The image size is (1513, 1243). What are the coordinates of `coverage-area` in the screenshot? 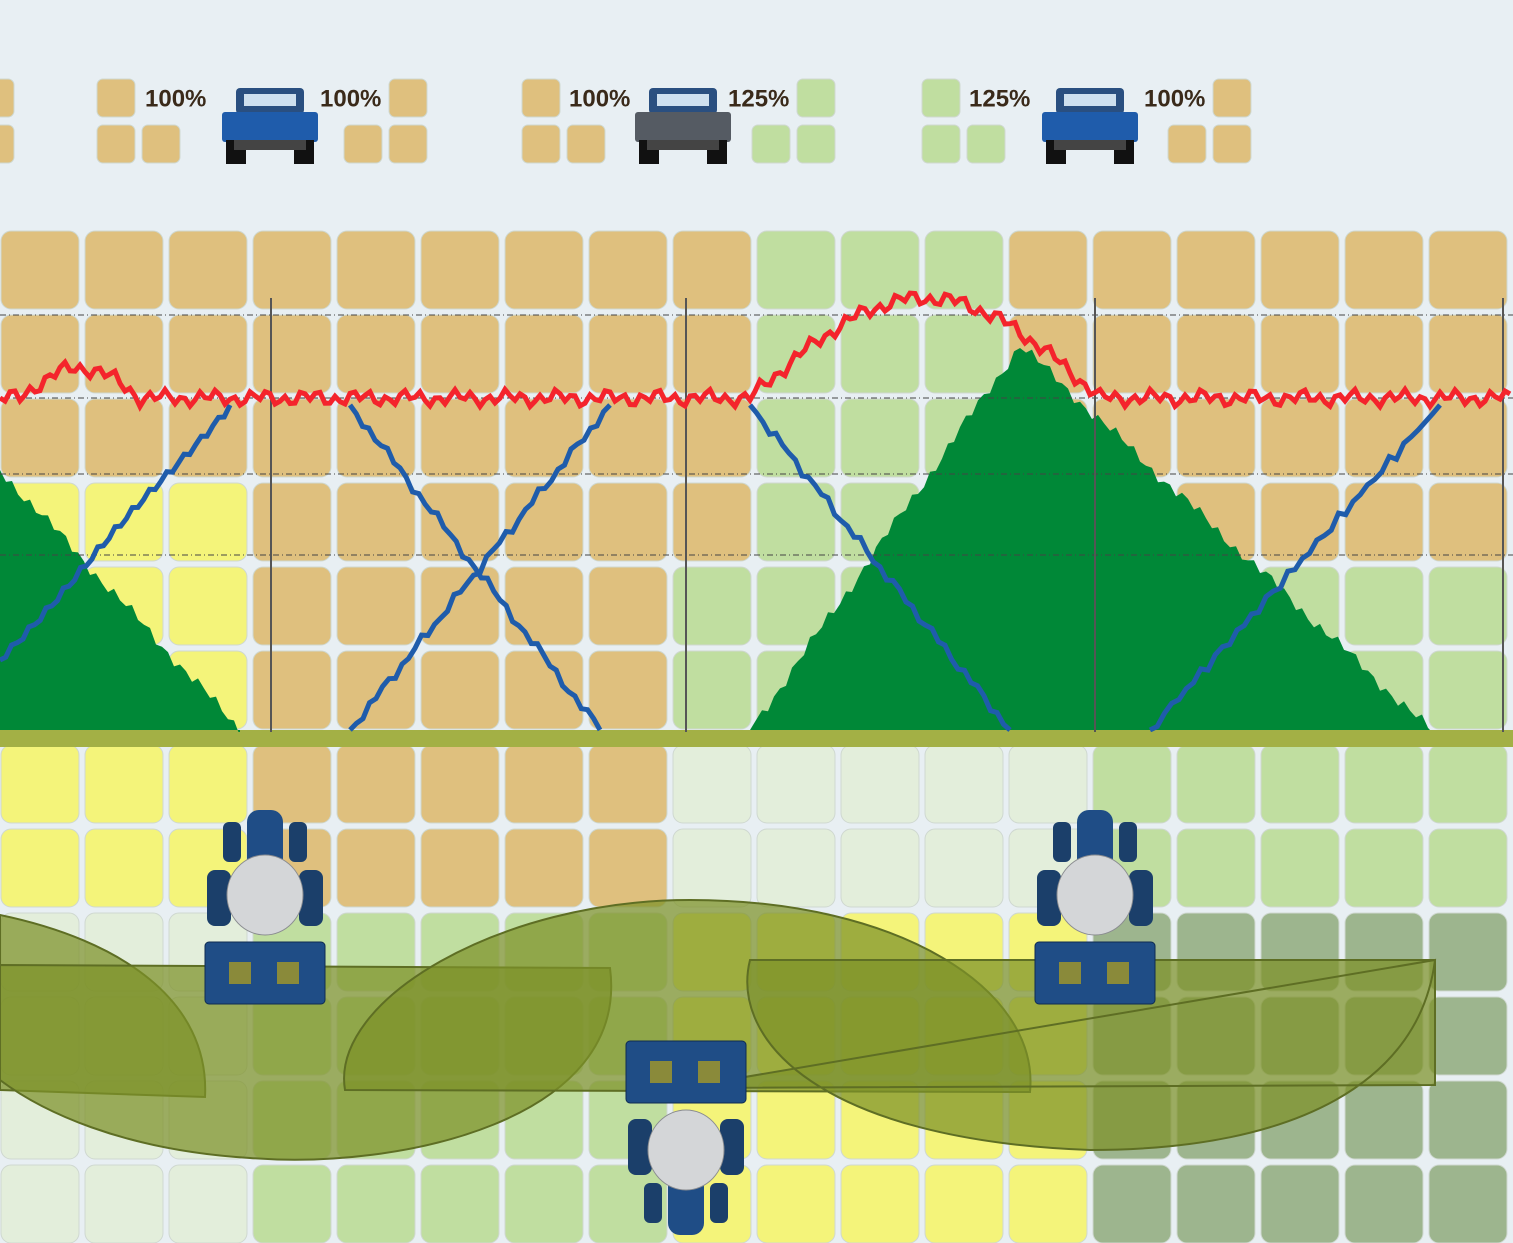 It's located at (1090, 539).